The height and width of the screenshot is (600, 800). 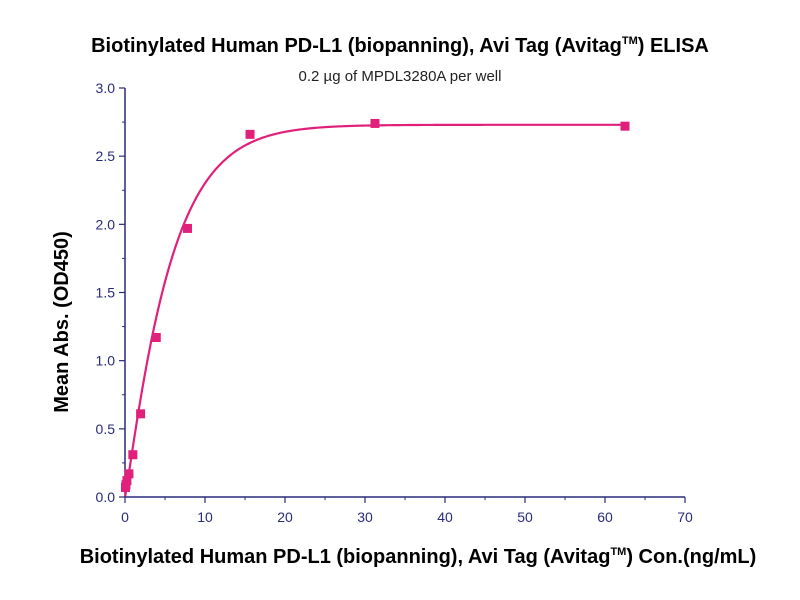 I want to click on y-tick-label: 1.0, so click(x=106, y=361).